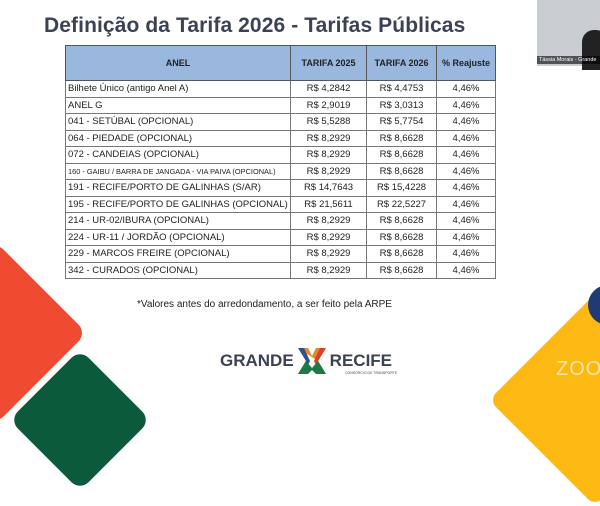 The image size is (600, 506). I want to click on table-row: ANEL G R$ 2,9019 R$ 3,0313 4,46%, so click(280, 105).